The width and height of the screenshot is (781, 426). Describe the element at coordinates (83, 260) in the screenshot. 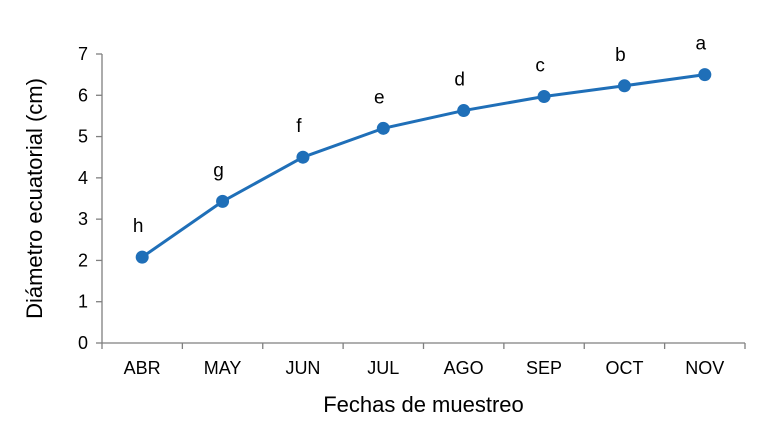

I see `y-tick-label: 2` at that location.